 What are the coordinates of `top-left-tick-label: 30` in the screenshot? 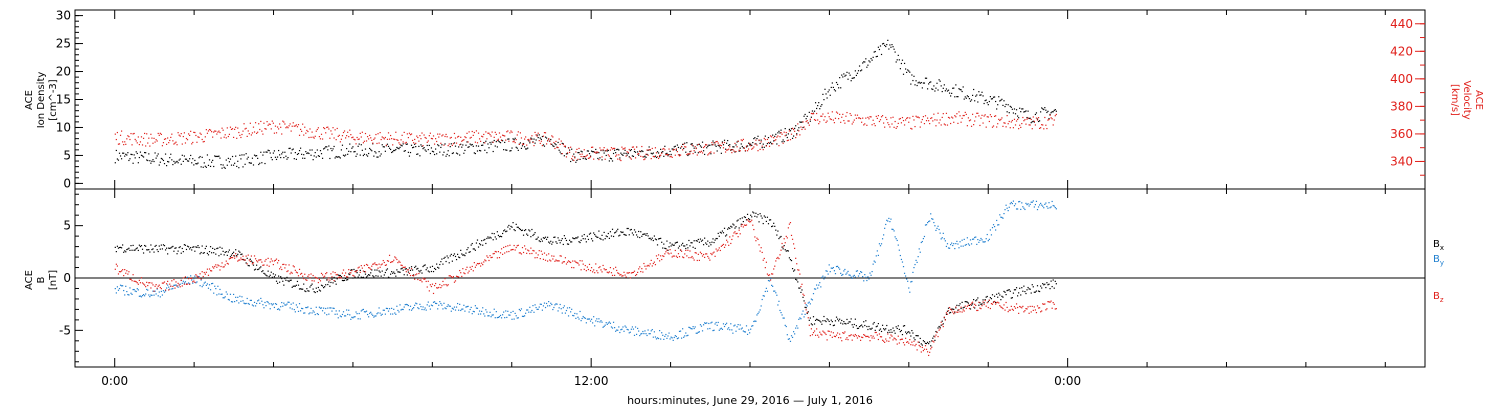 It's located at (63, 16).